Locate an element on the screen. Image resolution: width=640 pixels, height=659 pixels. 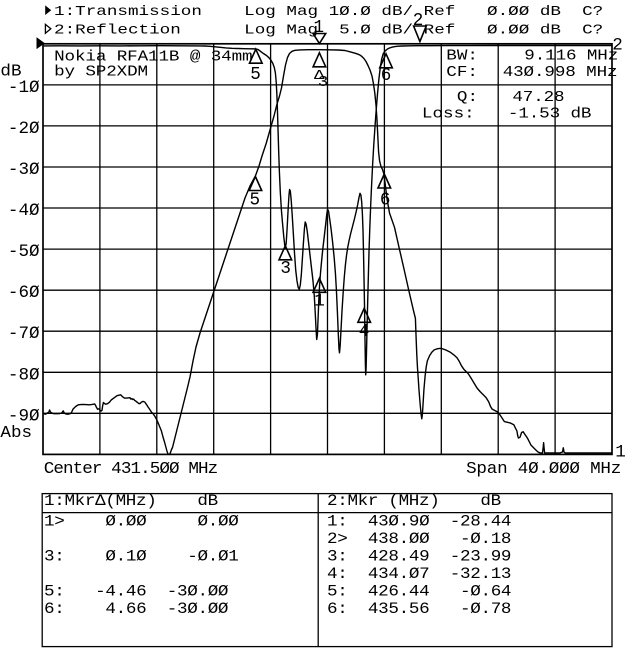
svg-text: -1.53 dB is located at coordinates (550, 113).